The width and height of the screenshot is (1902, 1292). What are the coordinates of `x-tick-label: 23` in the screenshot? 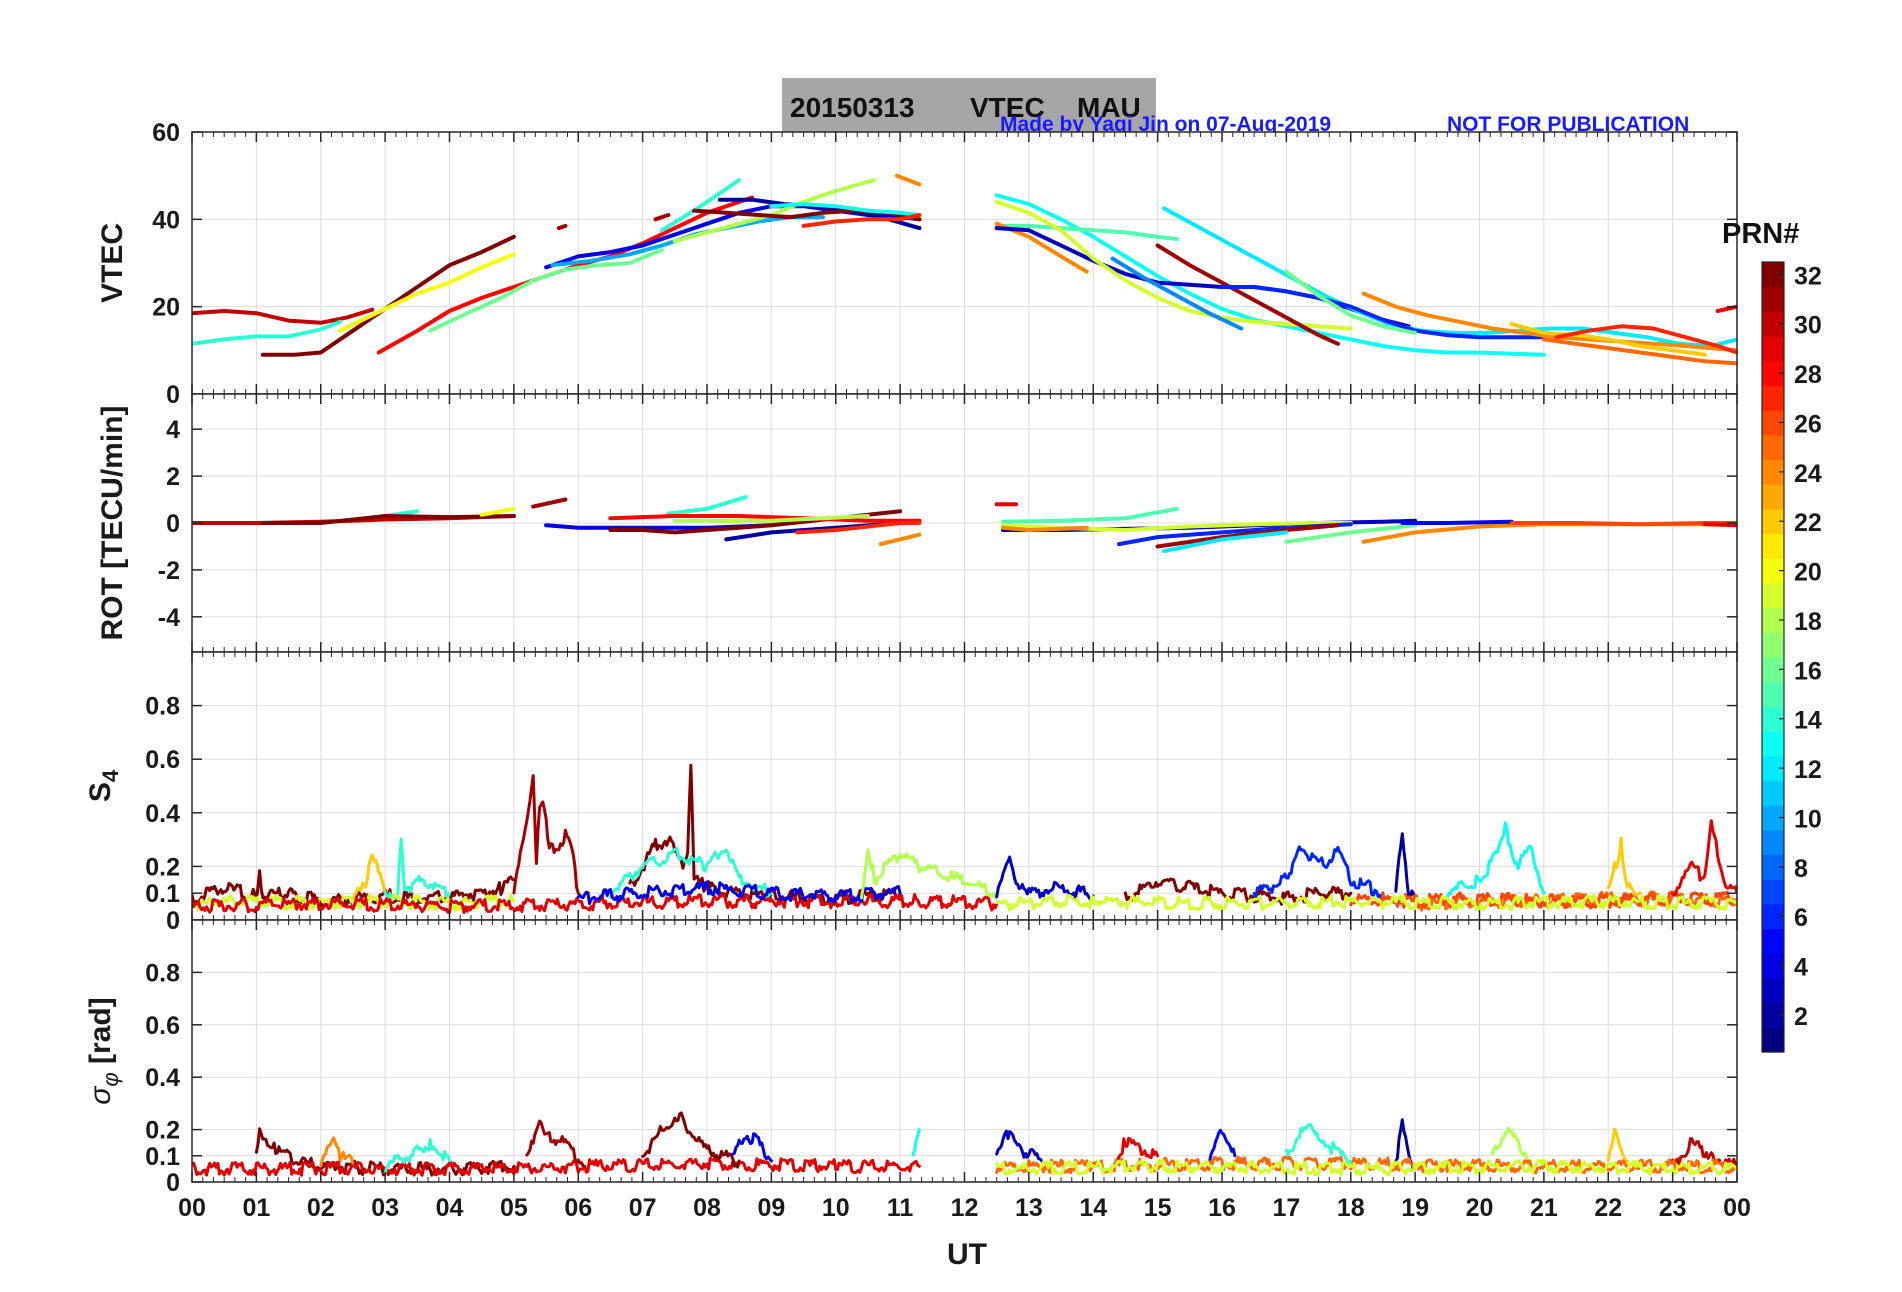 It's located at (1673, 1208).